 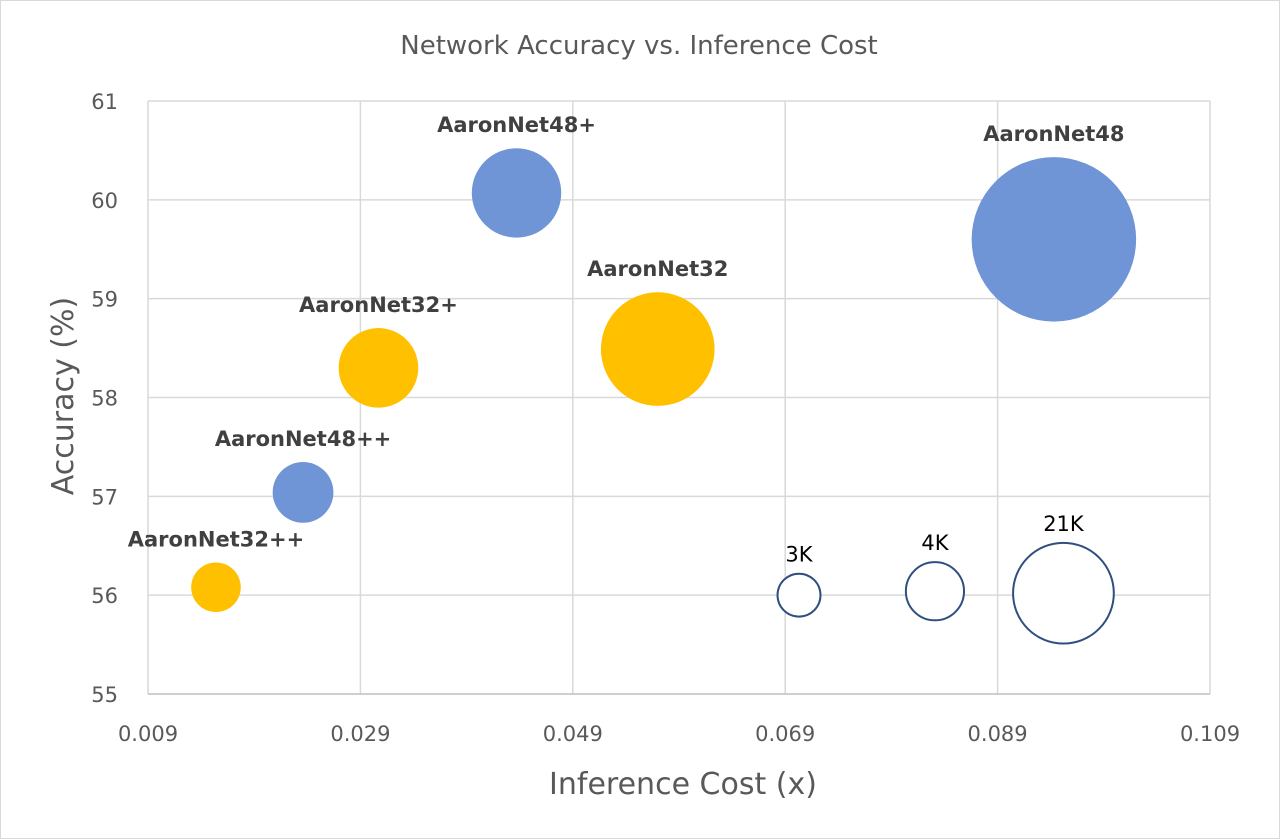 I want to click on legend-bubble-label: 4K, so click(x=935, y=543).